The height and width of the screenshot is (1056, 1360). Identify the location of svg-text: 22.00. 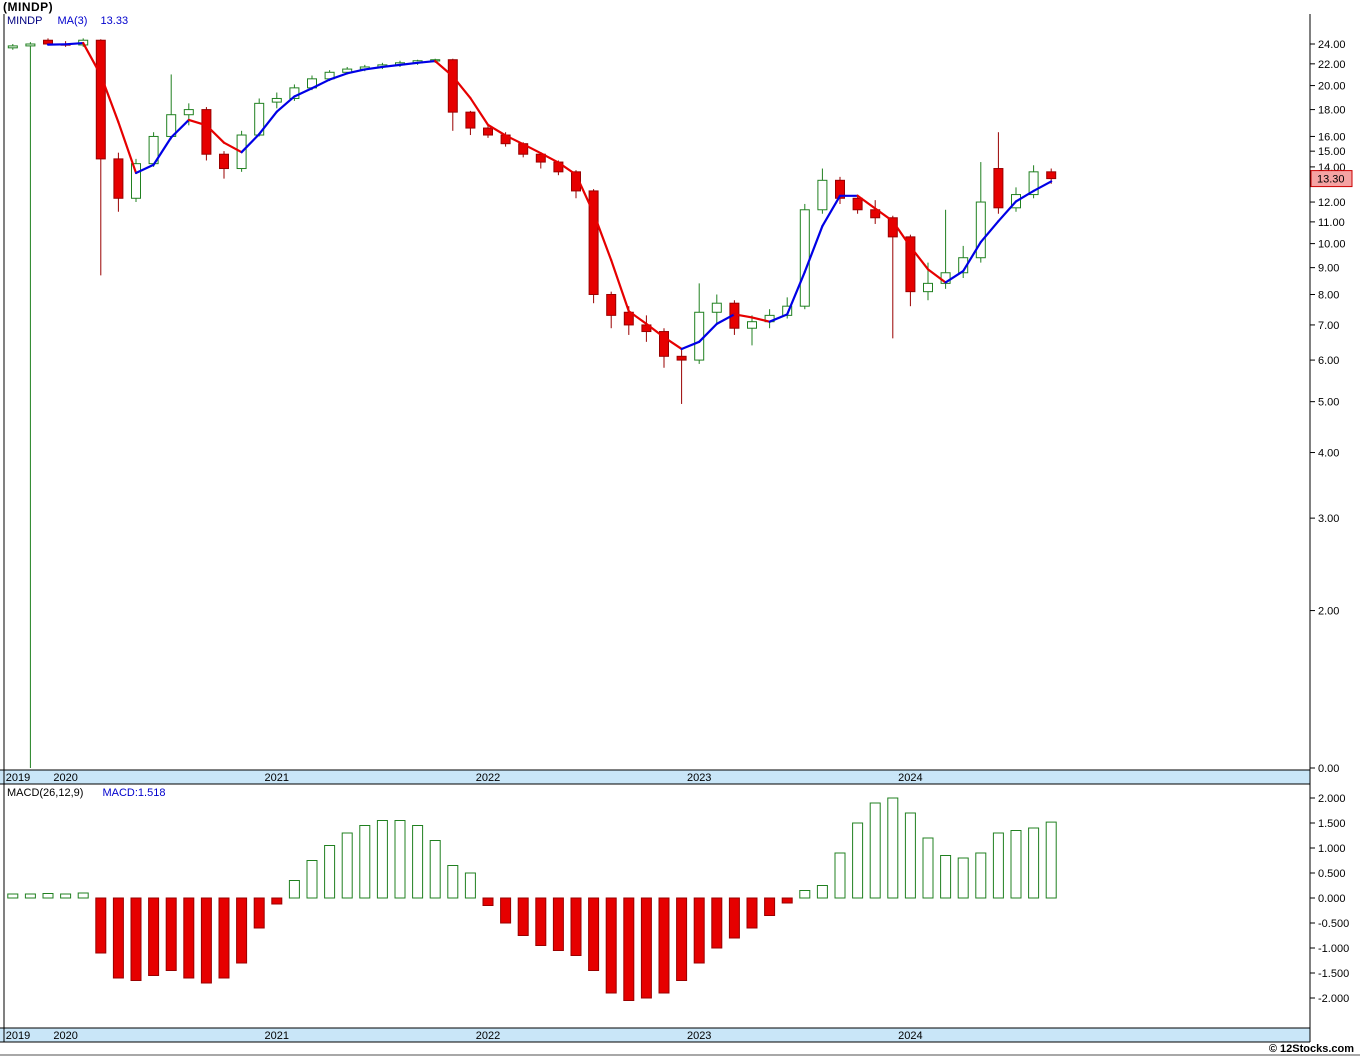
(1332, 65).